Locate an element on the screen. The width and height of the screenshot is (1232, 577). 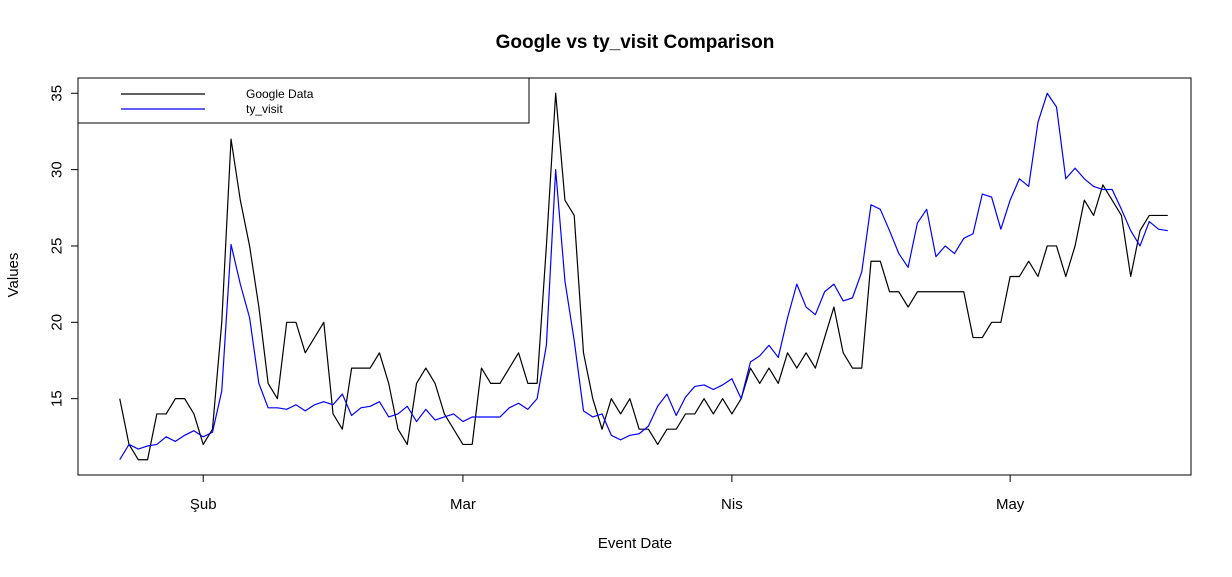
x-tick-label: May is located at coordinates (1010, 504).